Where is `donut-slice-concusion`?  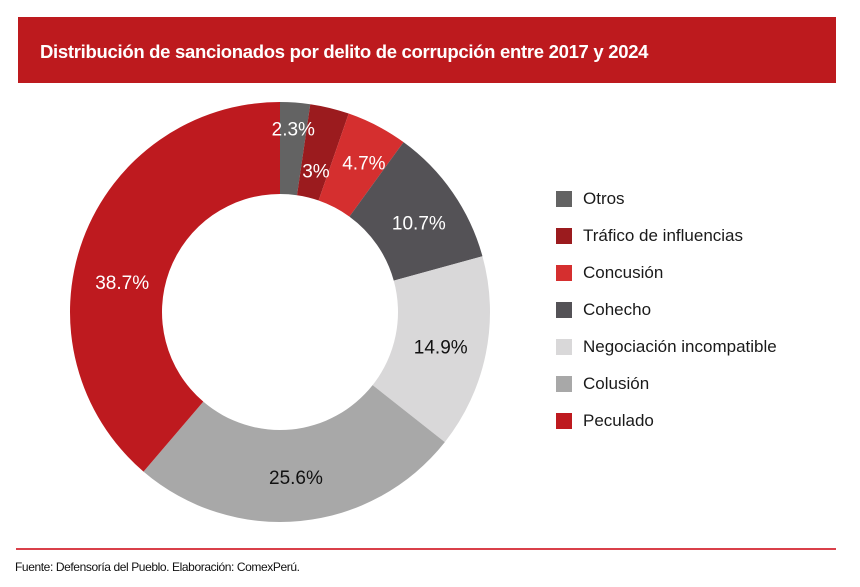 donut-slice-concusion is located at coordinates (361, 165).